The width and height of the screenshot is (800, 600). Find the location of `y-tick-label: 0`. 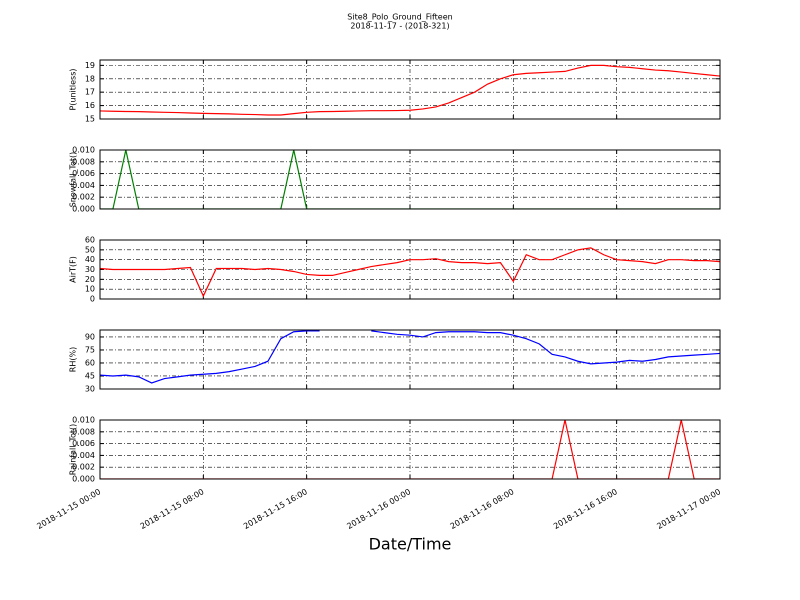

y-tick-label: 0 is located at coordinates (92, 299).